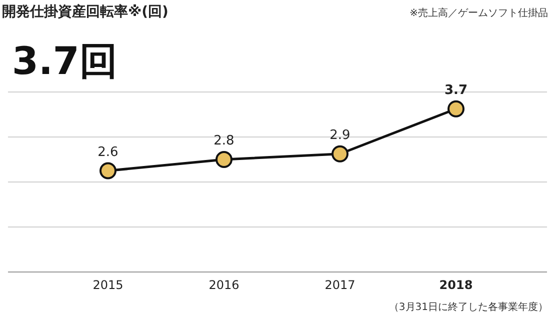  What do you see at coordinates (340, 285) in the screenshot?
I see `x-tick-label: 2017` at bounding box center [340, 285].